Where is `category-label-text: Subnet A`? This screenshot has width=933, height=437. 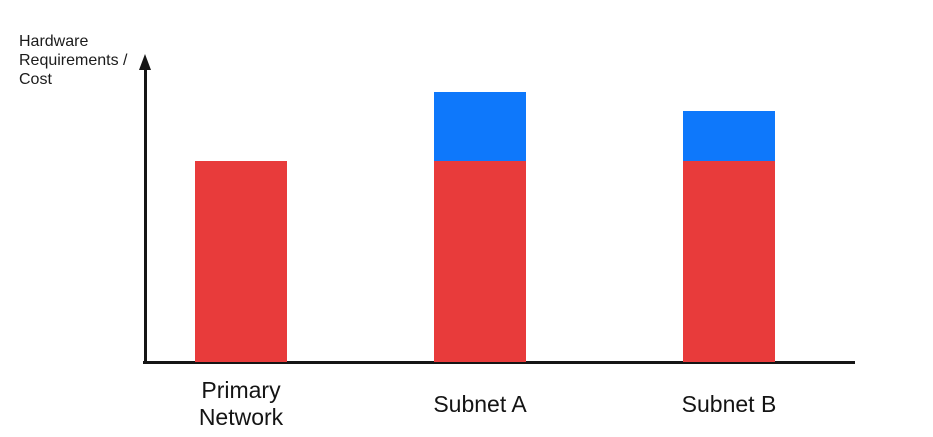 category-label-text: Subnet A is located at coordinates (480, 403).